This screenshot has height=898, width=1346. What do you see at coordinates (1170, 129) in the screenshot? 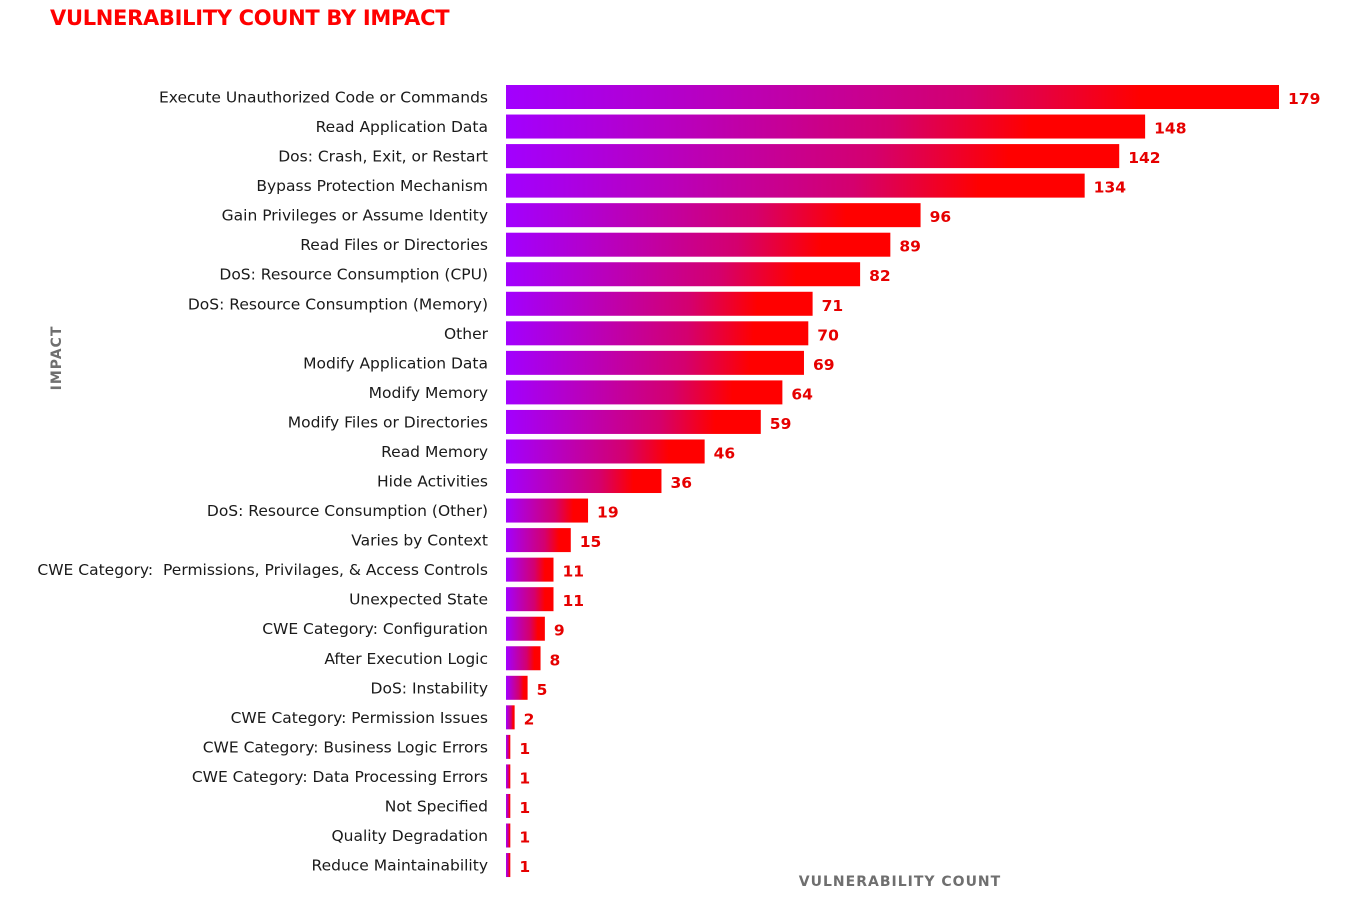
I see `data-label: 148` at bounding box center [1170, 129].